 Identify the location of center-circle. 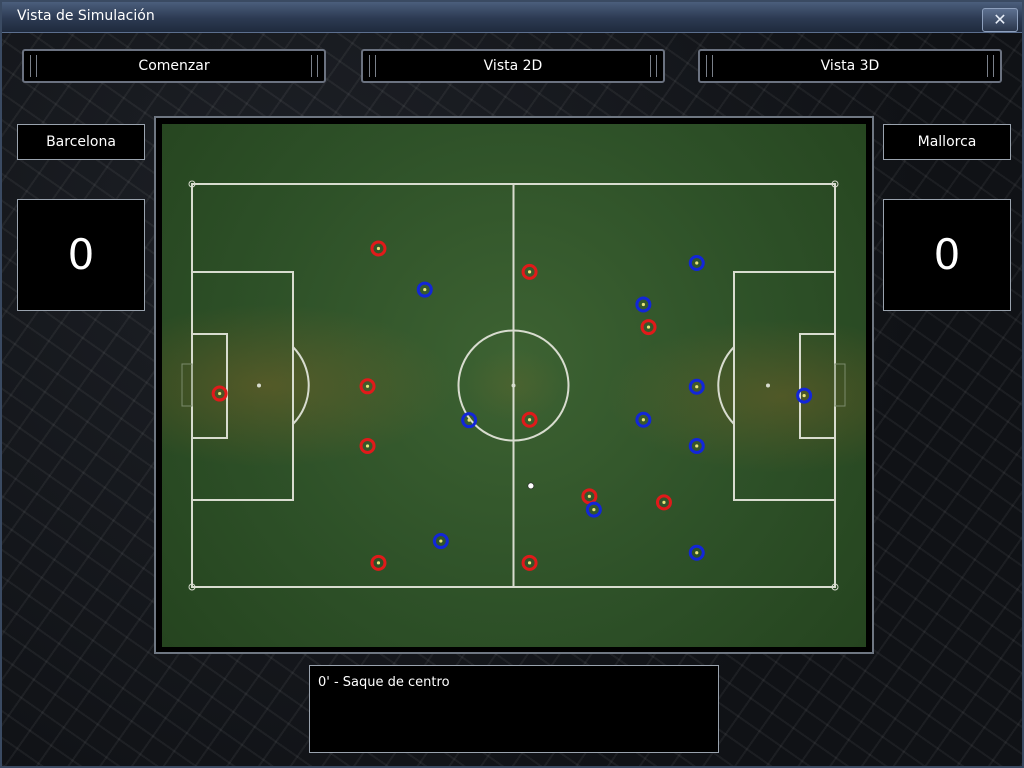
(513, 385).